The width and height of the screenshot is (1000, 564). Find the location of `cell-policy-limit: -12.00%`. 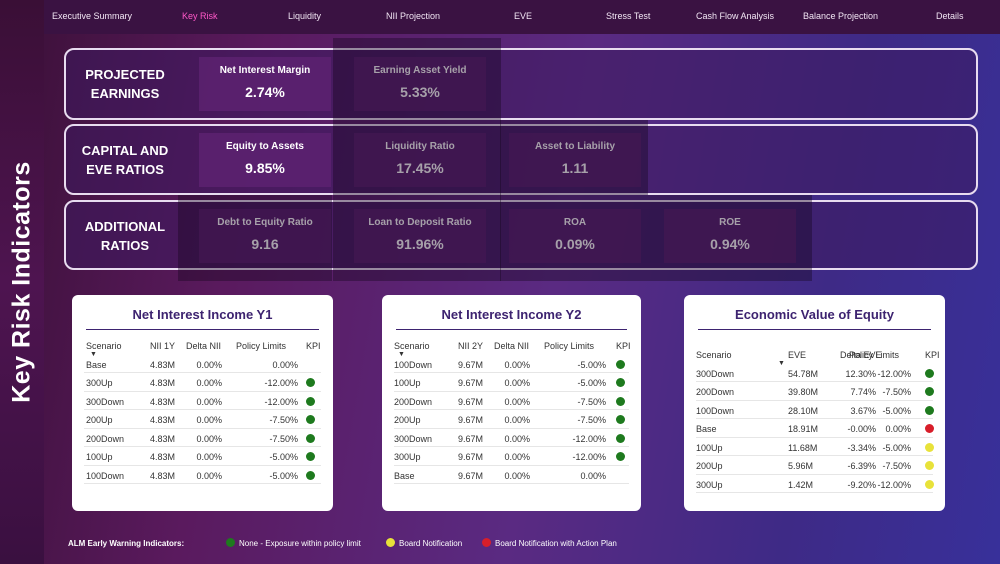

cell-policy-limit: -12.00% is located at coordinates (894, 484).